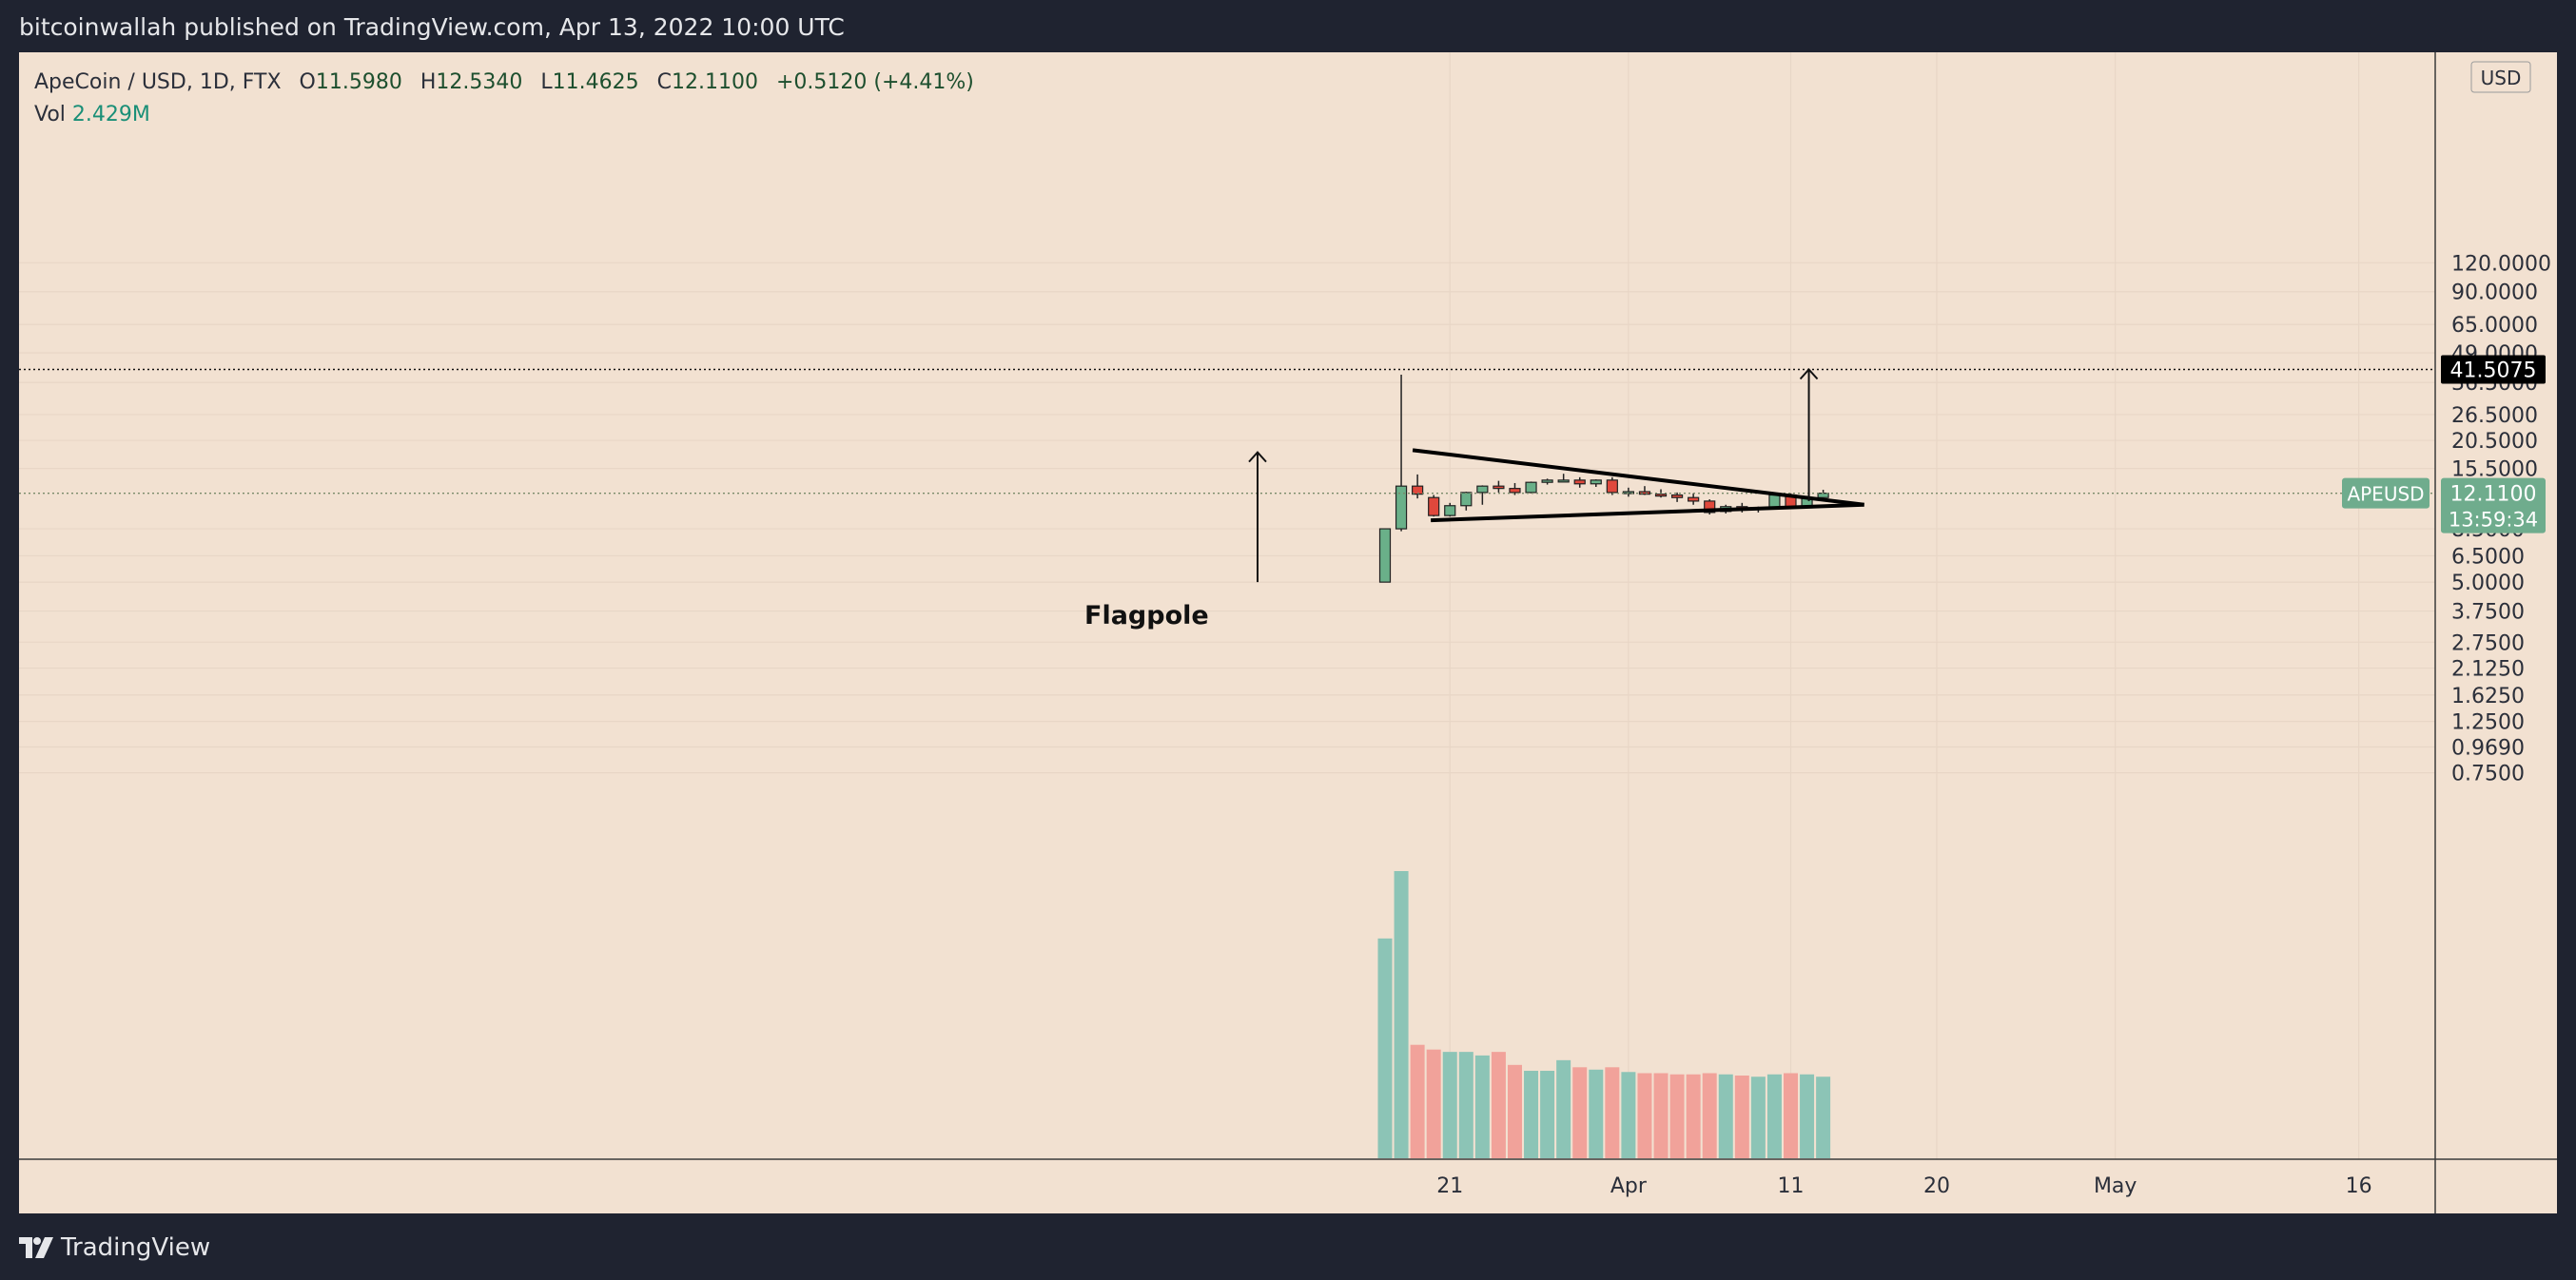 The width and height of the screenshot is (2576, 1280). I want to click on open-label: O, so click(308, 82).